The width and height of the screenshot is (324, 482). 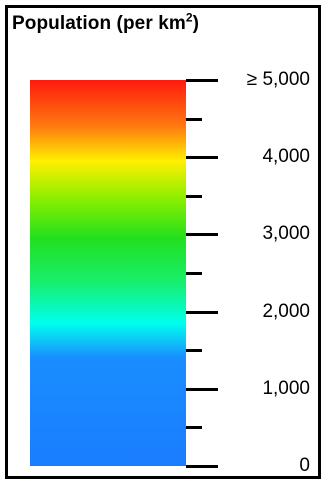 I want to click on legend-title: Population (per km2), so click(x=106, y=22).